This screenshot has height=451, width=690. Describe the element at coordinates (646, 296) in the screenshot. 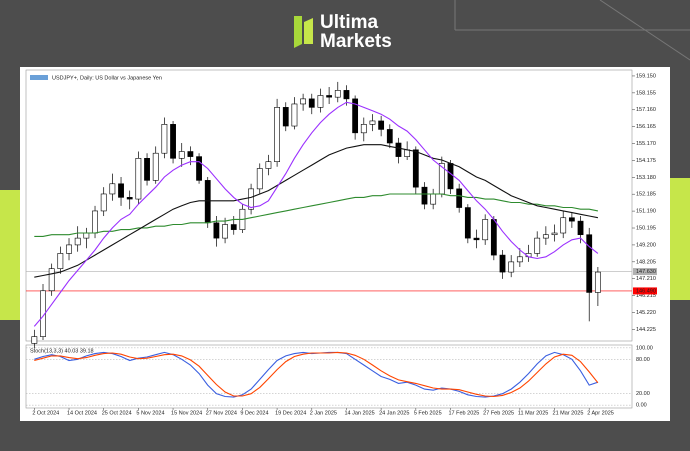

I see `y-tick-label: 146.215` at that location.